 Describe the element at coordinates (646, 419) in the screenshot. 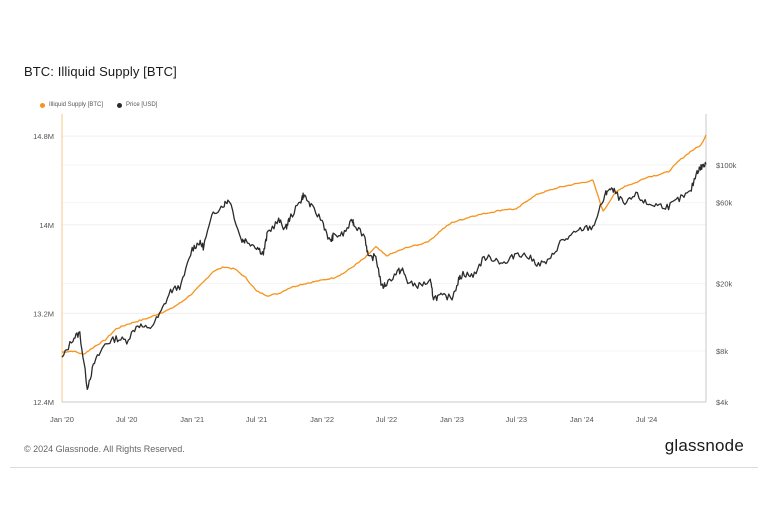

I see `x-tick-label: Jul '24` at that location.